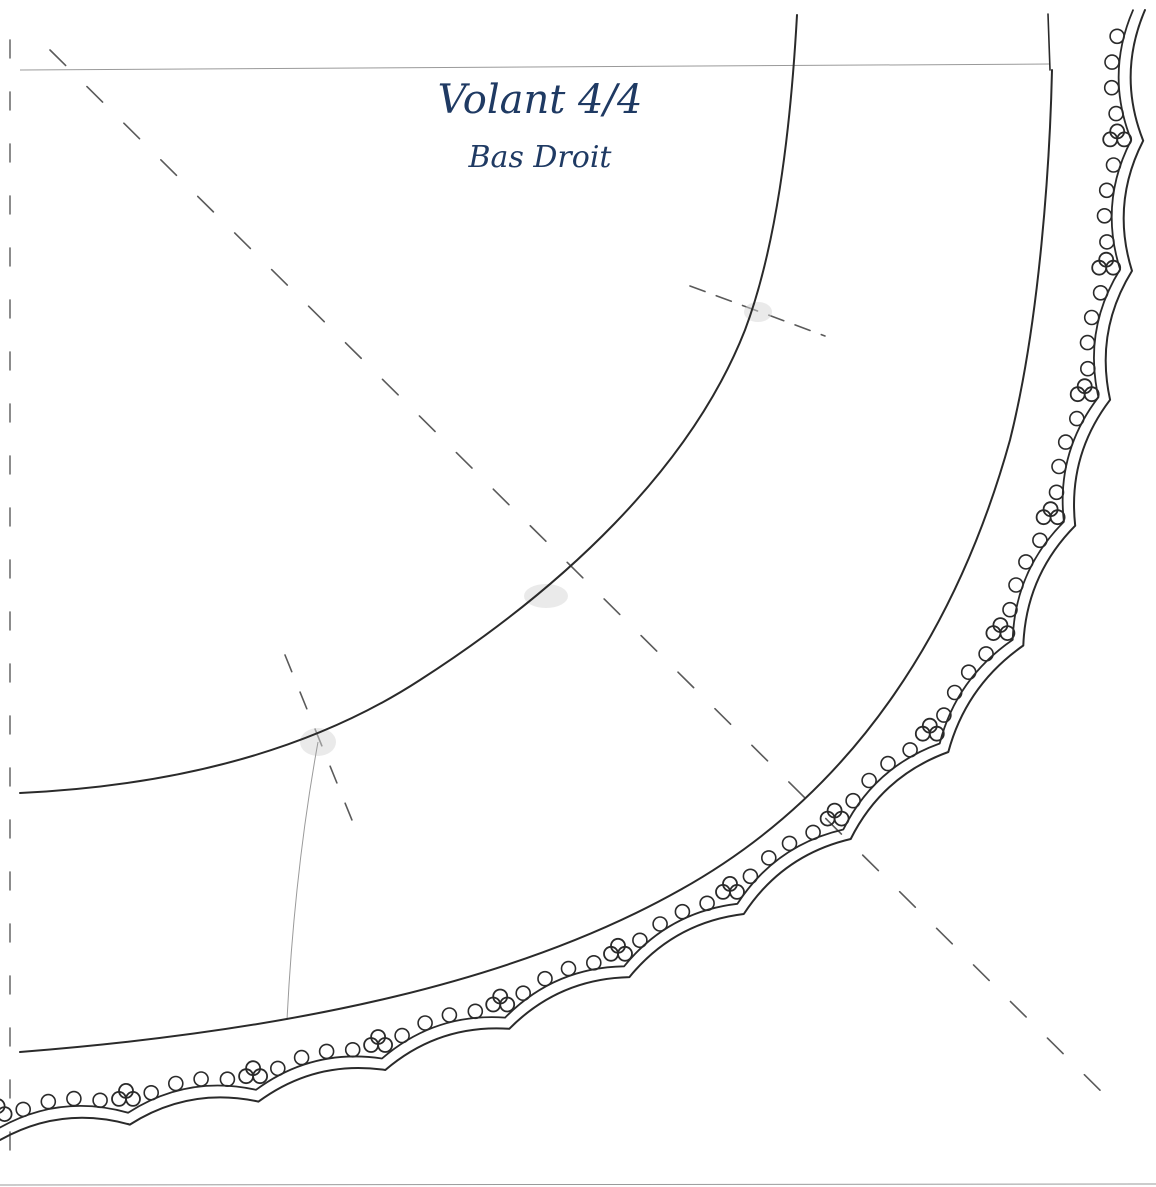 Image resolution: width=1156 pixels, height=1187 pixels. I want to click on page-title: Volant 4/4, so click(540, 100).